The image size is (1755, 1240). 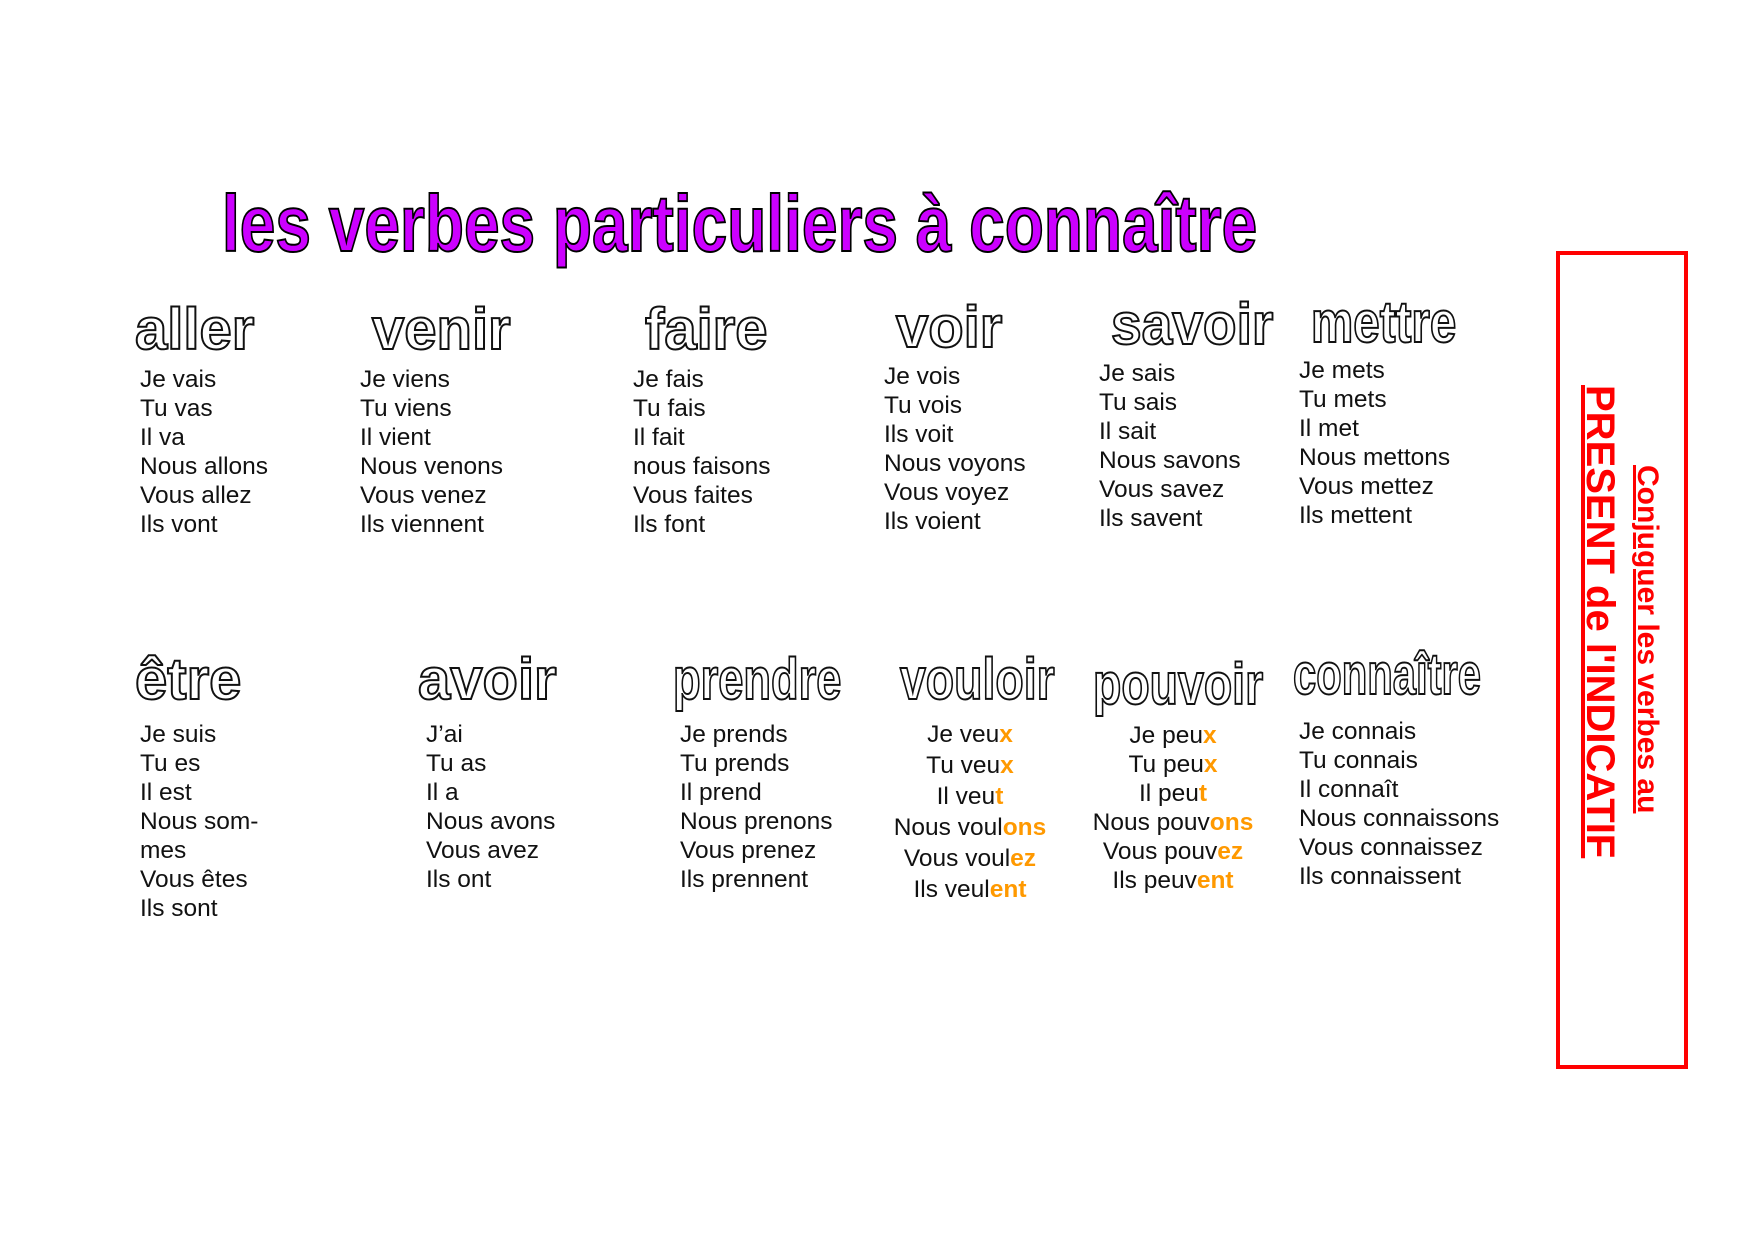 I want to click on conjugation-stem: Tu sais, so click(x=1138, y=402).